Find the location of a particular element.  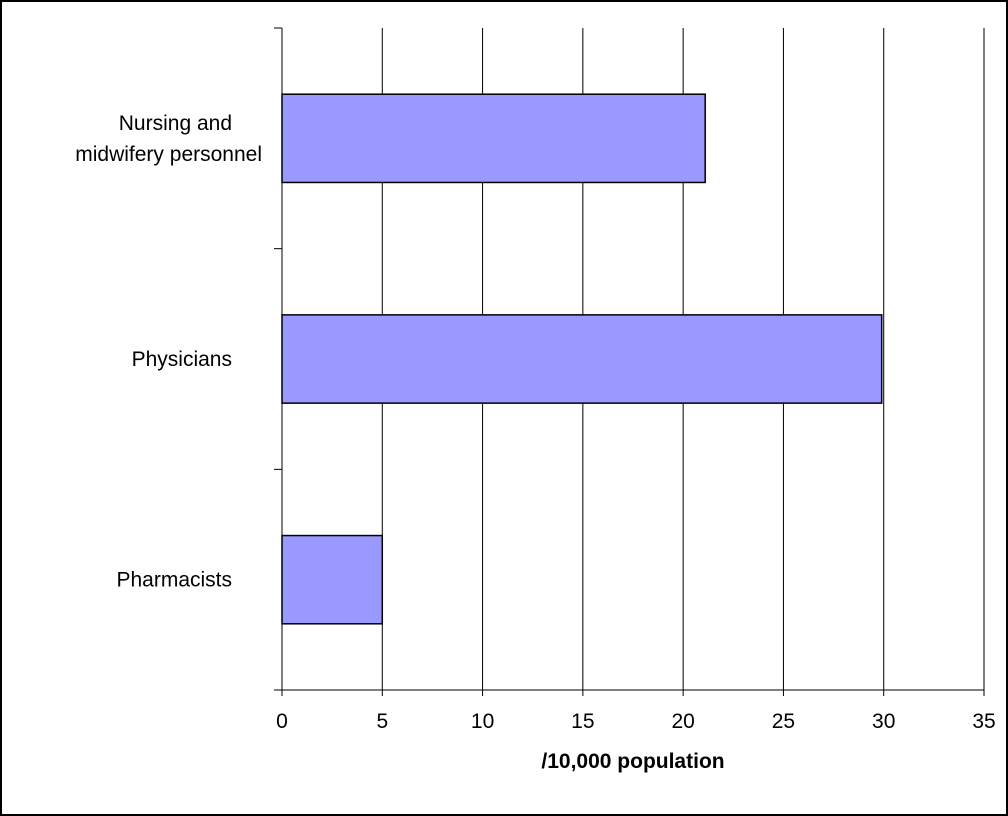

x-tick-label: 20 is located at coordinates (682, 721).